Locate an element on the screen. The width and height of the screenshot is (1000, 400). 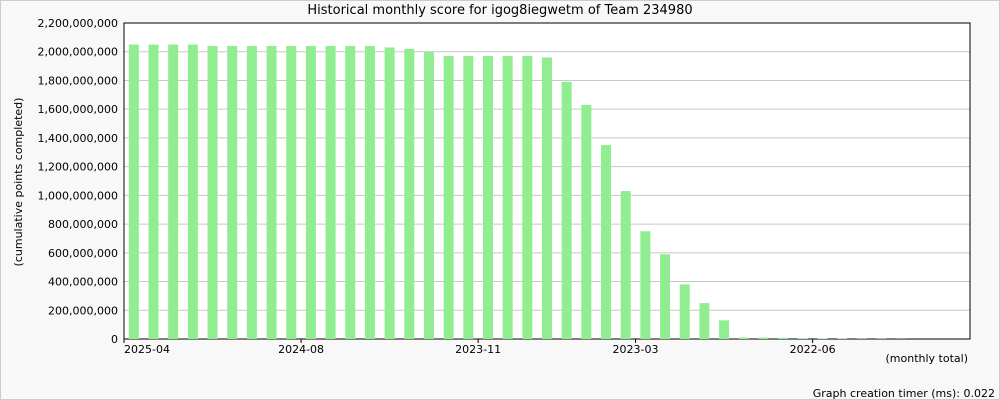
y-axis-label: (cumulative points completed) is located at coordinates (18, 182).